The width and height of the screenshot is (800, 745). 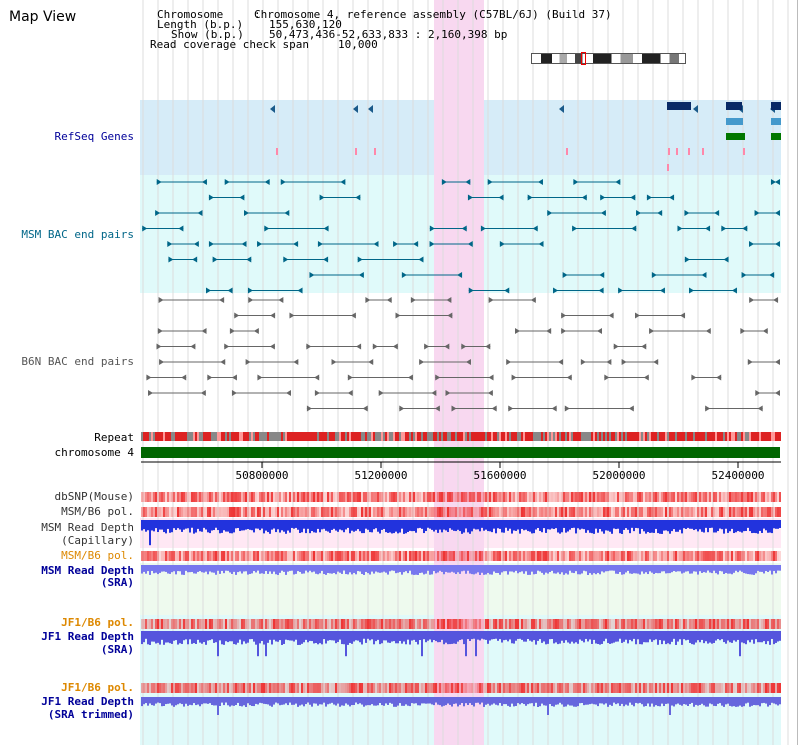 I want to click on msm-bac-label: MSM BAC end pairs, so click(x=77, y=234).